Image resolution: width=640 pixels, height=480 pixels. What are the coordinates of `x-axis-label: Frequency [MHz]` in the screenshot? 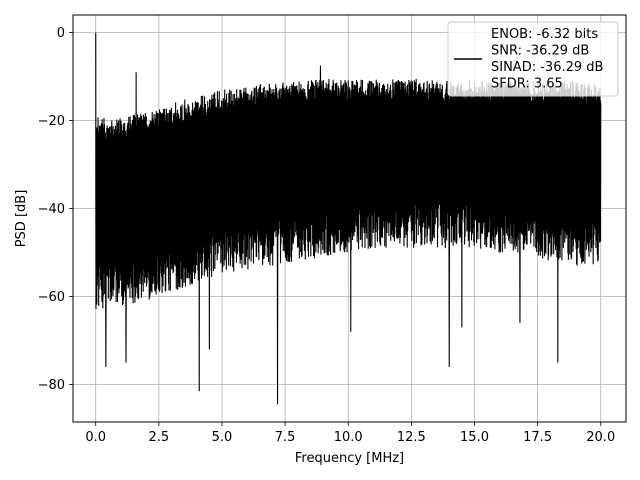 It's located at (349, 458).